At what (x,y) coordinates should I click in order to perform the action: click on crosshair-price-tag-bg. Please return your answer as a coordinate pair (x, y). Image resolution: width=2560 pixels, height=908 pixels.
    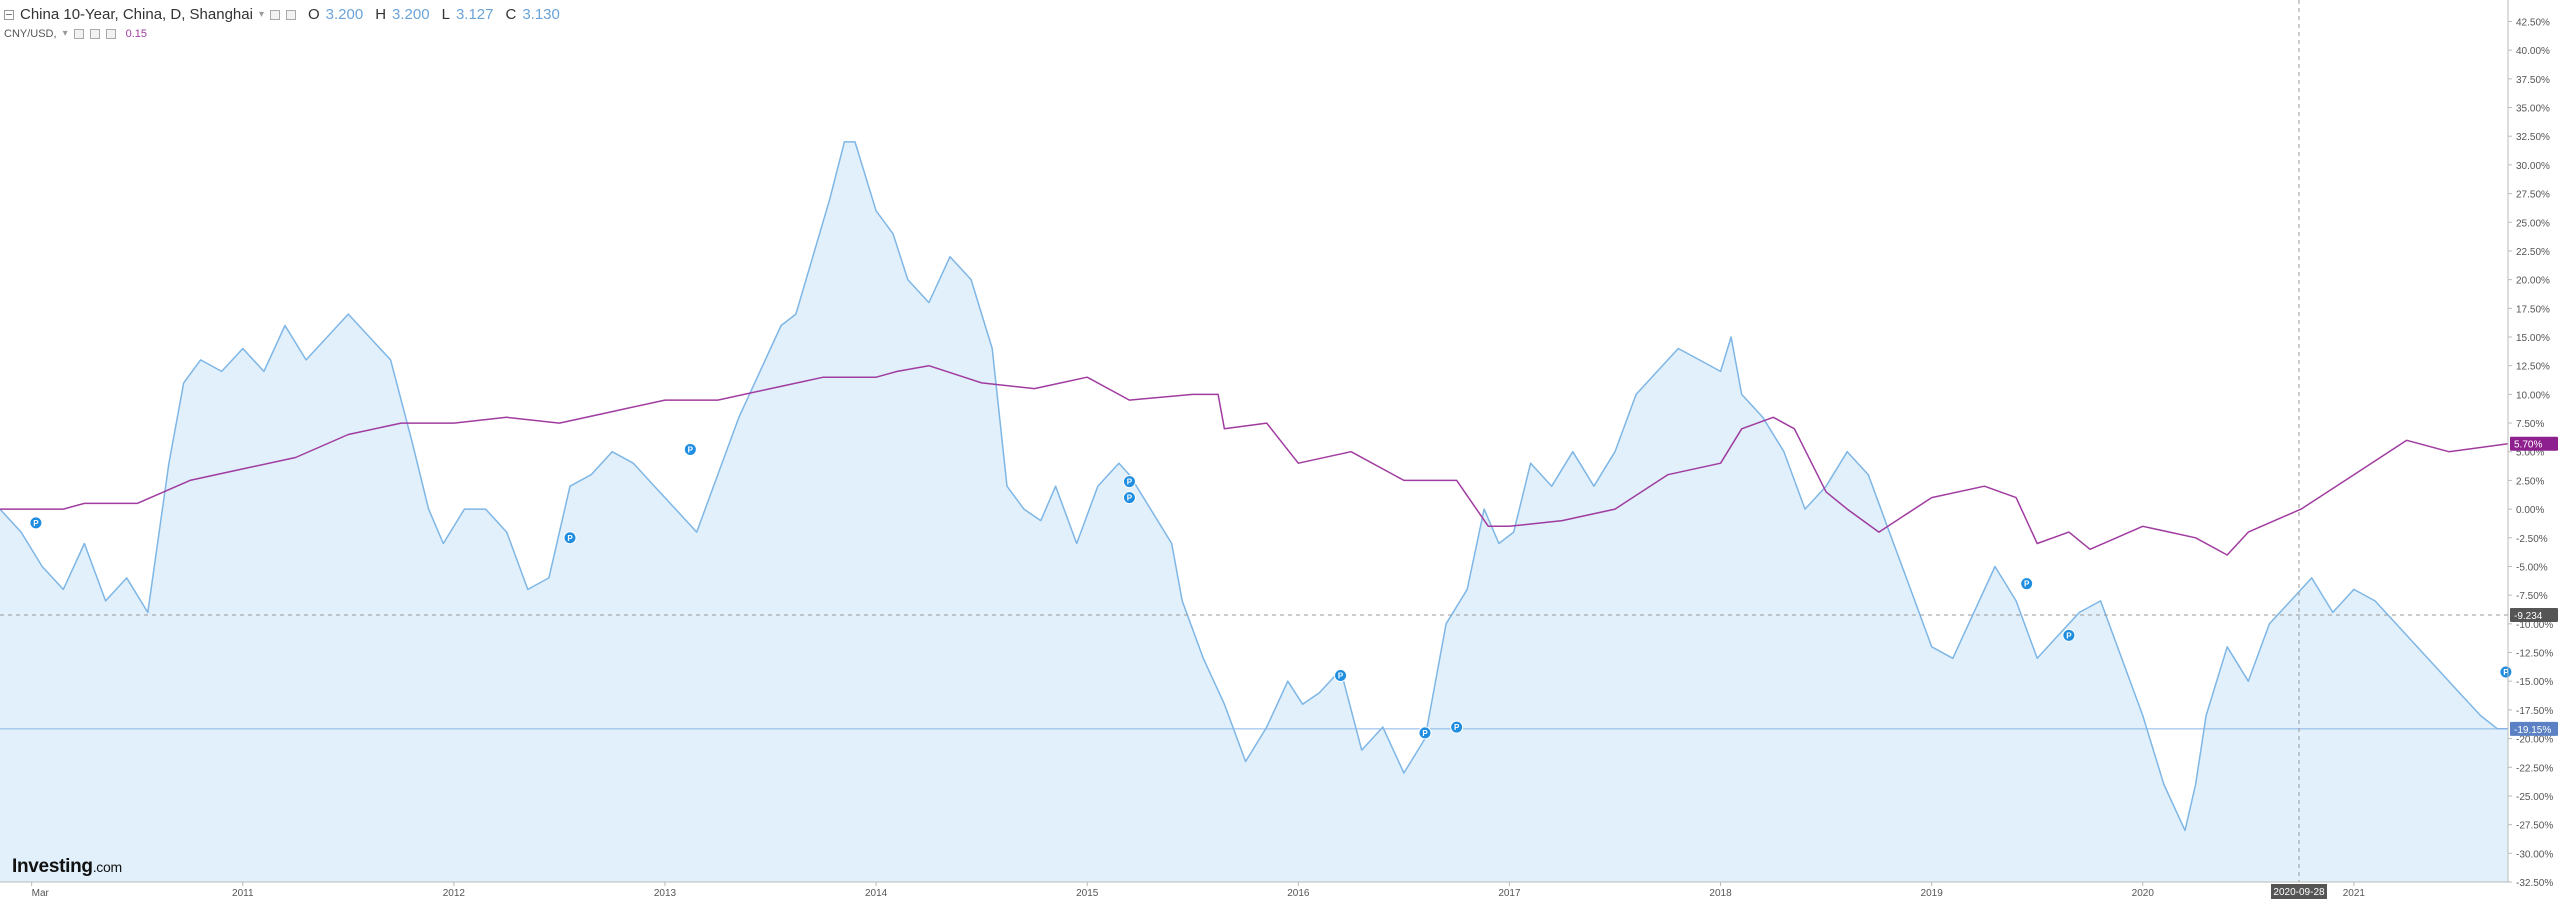
    Looking at the image, I should click on (2534, 615).